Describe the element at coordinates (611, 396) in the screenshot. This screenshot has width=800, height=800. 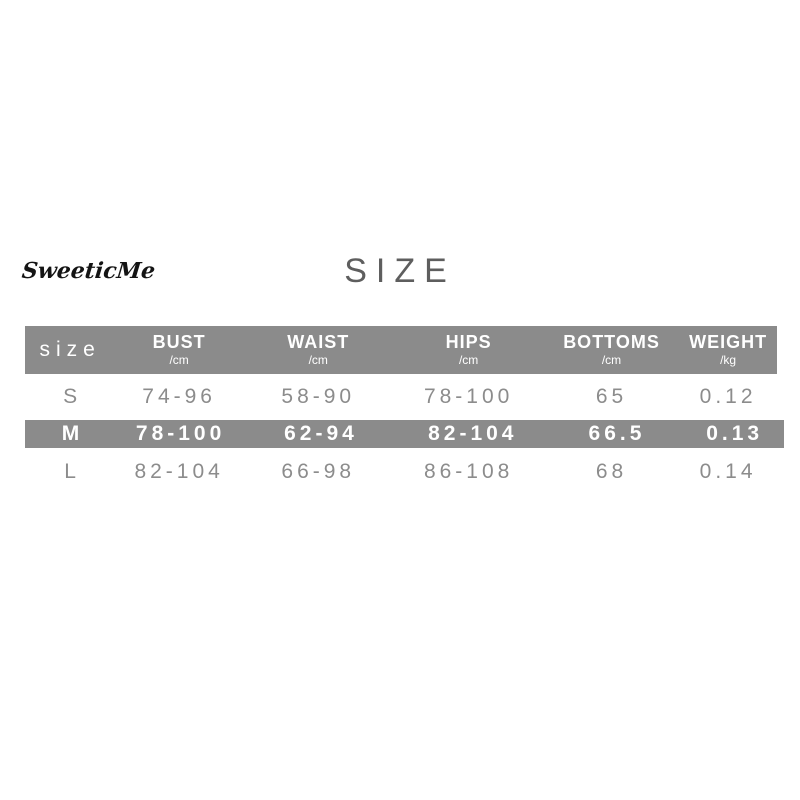
I see `cell-bottoms-s: 65` at that location.